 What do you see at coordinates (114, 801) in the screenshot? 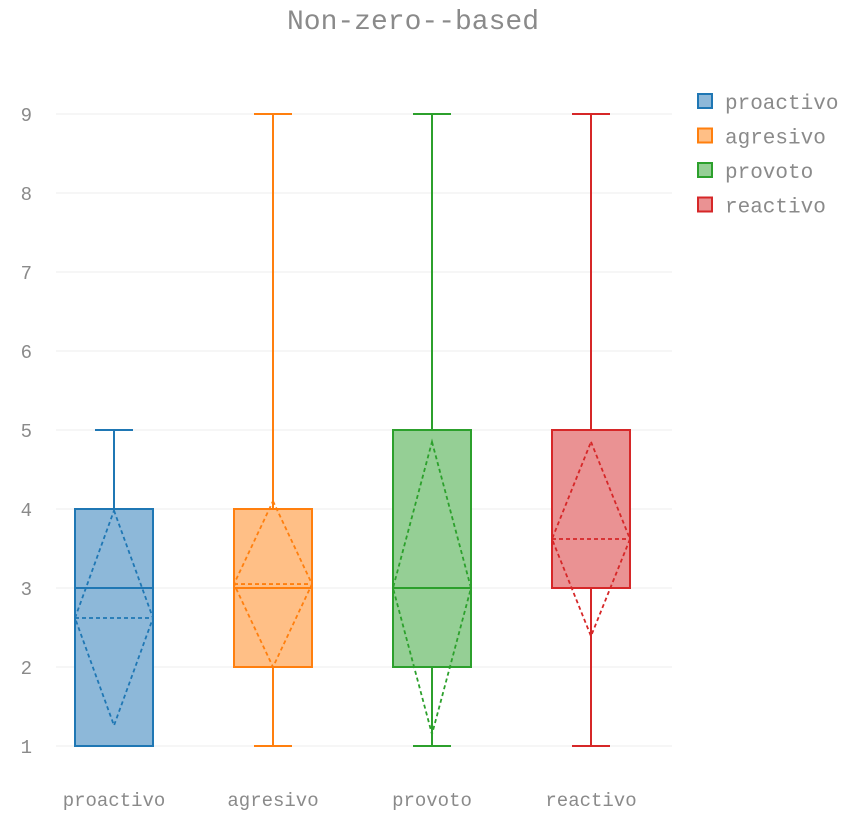
I see `x-tick-label: proactivo` at bounding box center [114, 801].